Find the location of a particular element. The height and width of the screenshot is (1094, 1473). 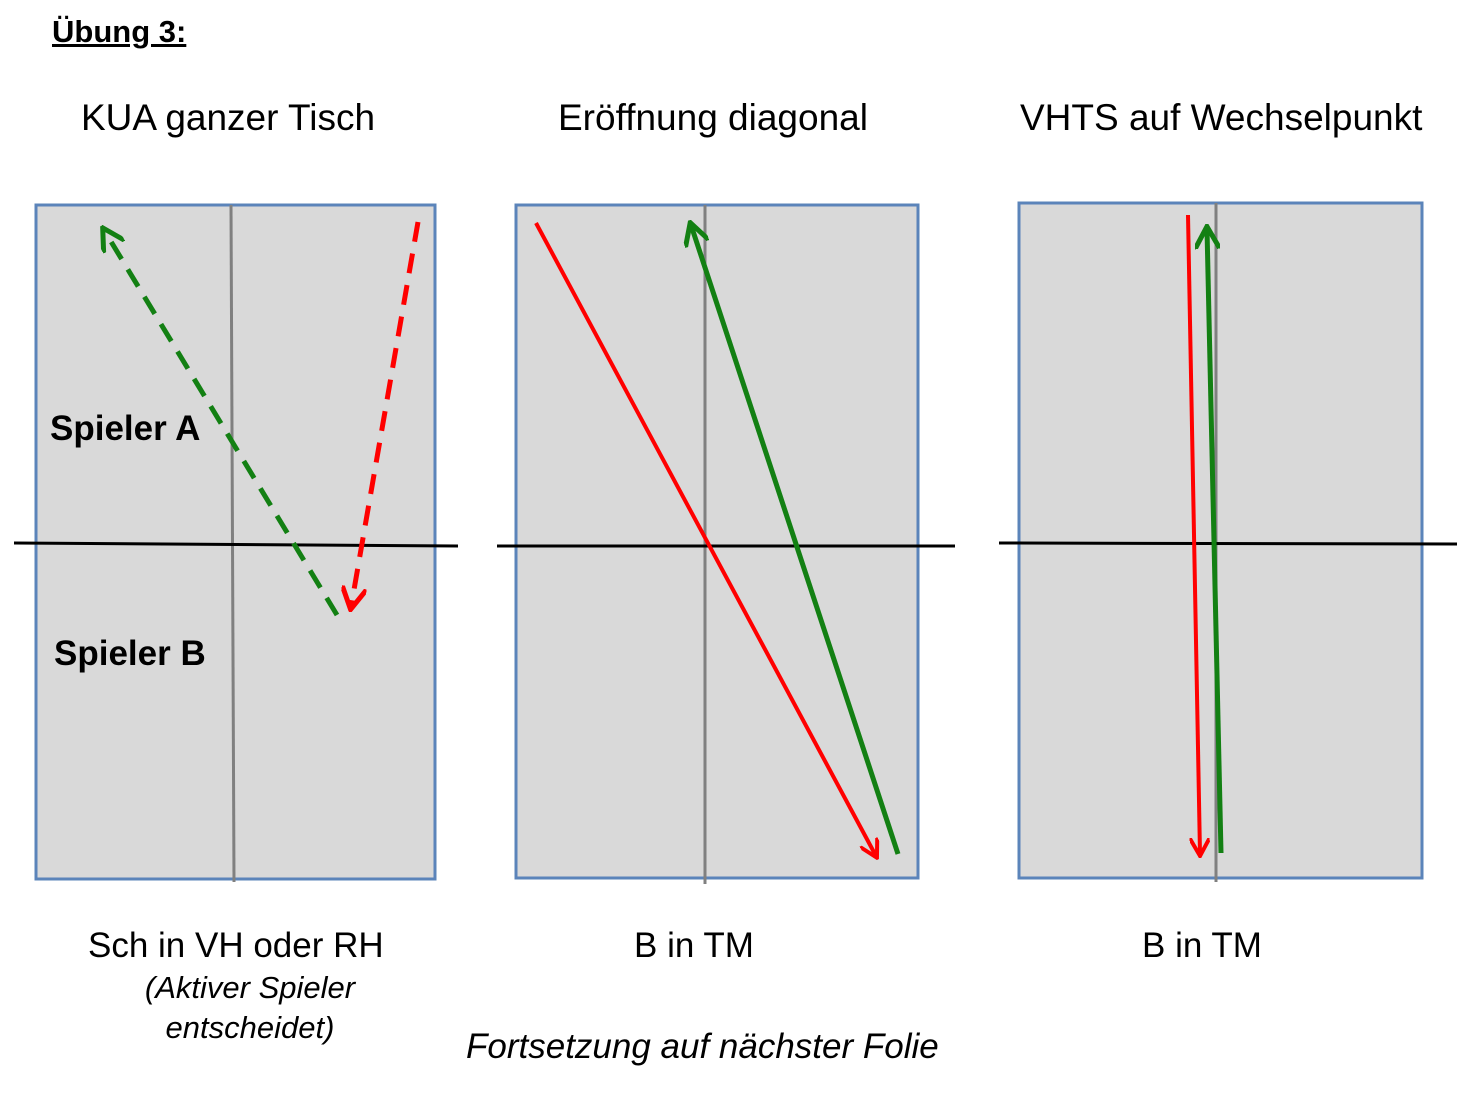

caption-table-1: Sch in VH oder RH is located at coordinates (236, 945).